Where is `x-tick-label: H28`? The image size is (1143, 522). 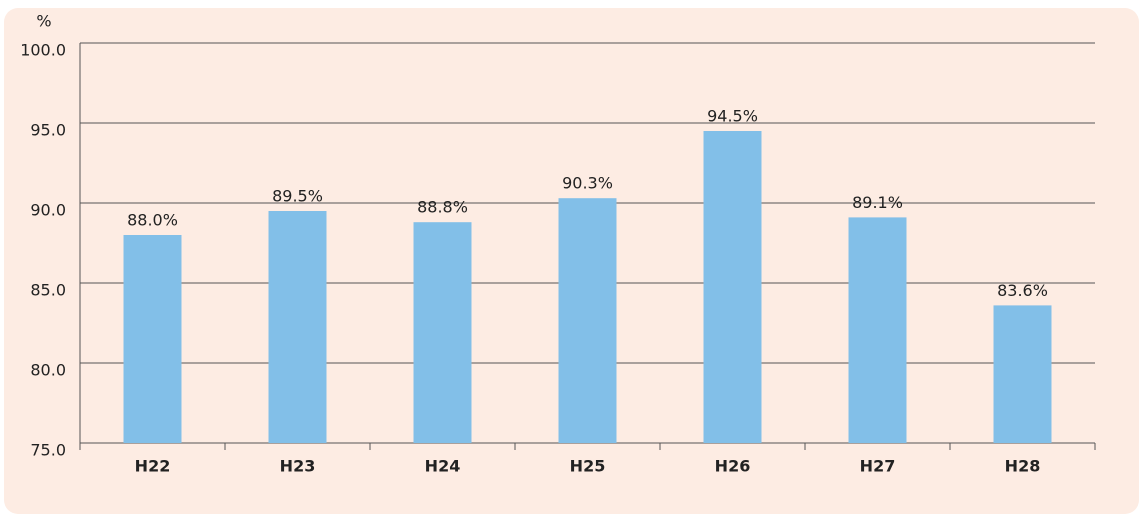 x-tick-label: H28 is located at coordinates (1023, 466).